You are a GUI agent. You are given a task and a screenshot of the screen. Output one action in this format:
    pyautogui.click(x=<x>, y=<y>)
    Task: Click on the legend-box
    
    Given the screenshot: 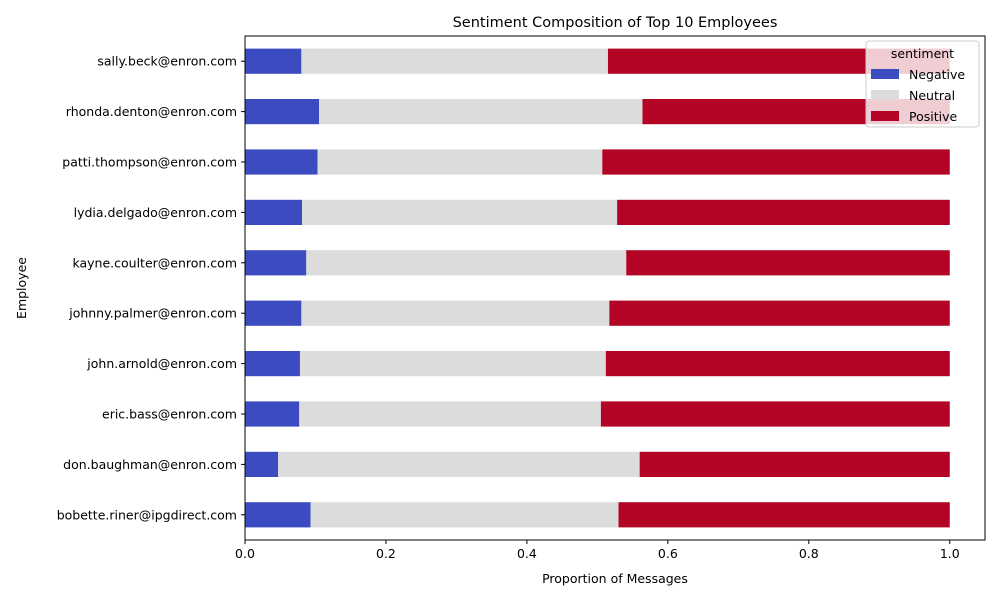 What is the action you would take?
    pyautogui.click(x=922, y=84)
    